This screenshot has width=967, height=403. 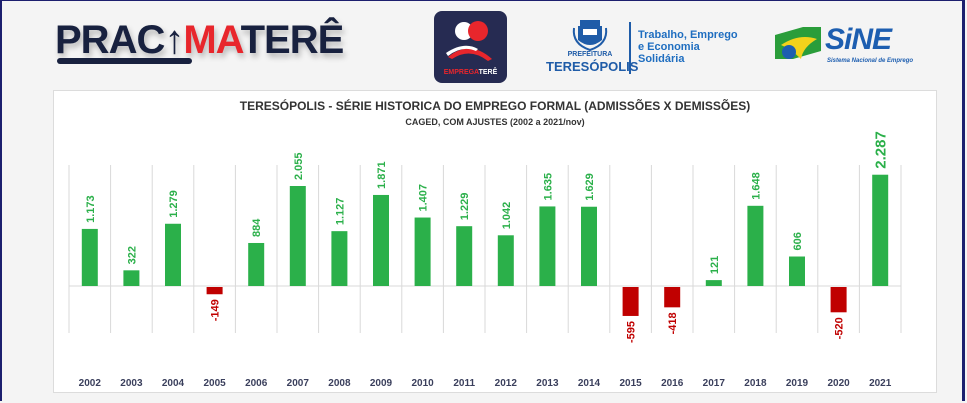 I want to click on sine-logo: SiNE Sistema Nacional de Emprego, so click(x=848, y=45).